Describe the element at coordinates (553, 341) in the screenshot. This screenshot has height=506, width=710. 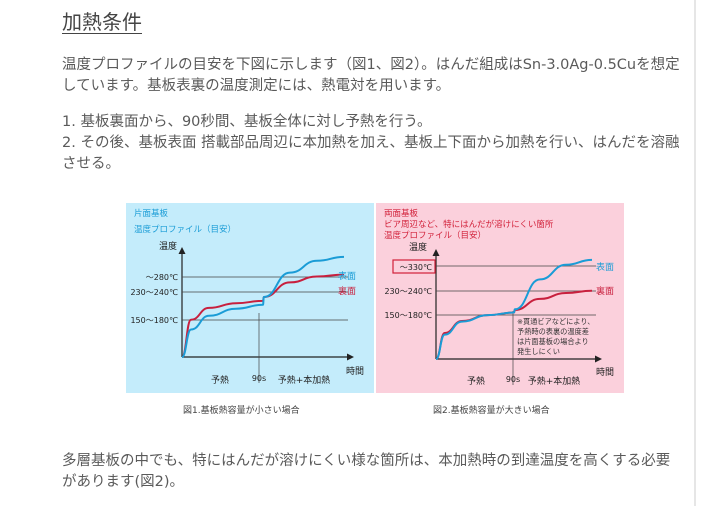
I see `fig2-annotation-line-3: は片面基板の場合より` at that location.